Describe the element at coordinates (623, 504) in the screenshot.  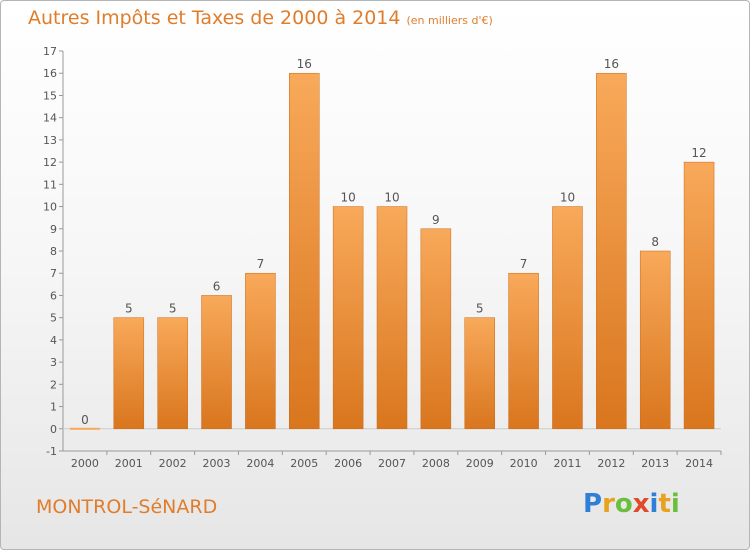
I see `brand-letter: o` at that location.